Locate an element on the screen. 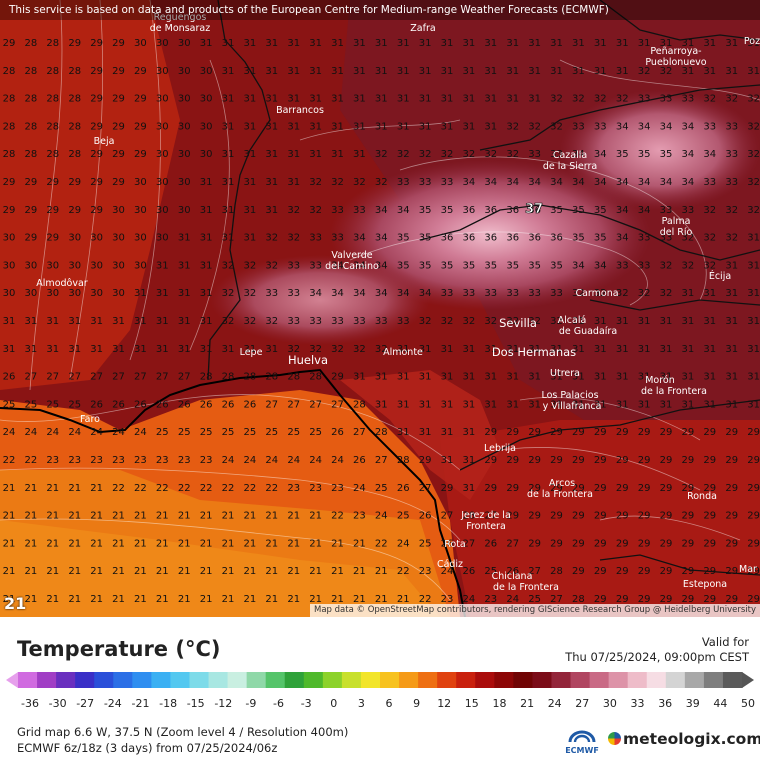  ecmwf-arc-icon is located at coordinates (582, 736).